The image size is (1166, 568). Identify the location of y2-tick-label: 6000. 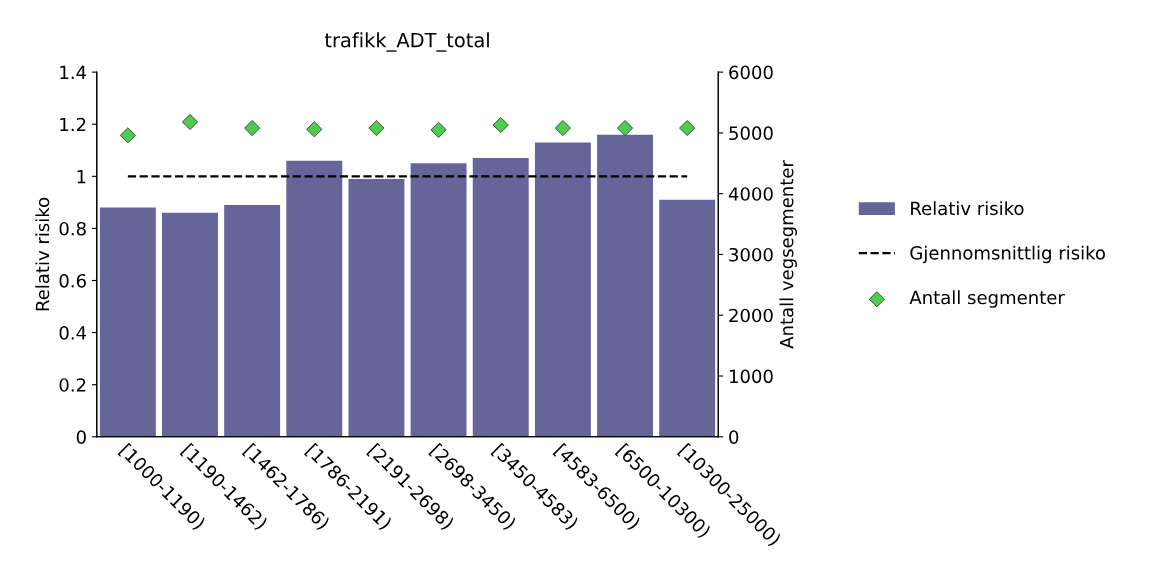
(751, 72).